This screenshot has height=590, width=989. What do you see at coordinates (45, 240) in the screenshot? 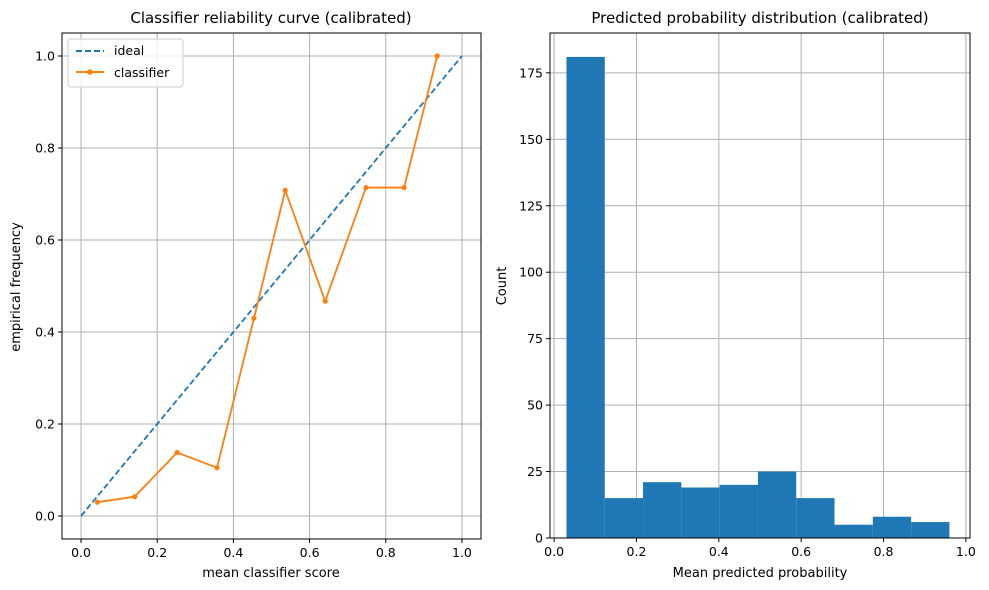
I see `y-tick-label: 0.6` at bounding box center [45, 240].